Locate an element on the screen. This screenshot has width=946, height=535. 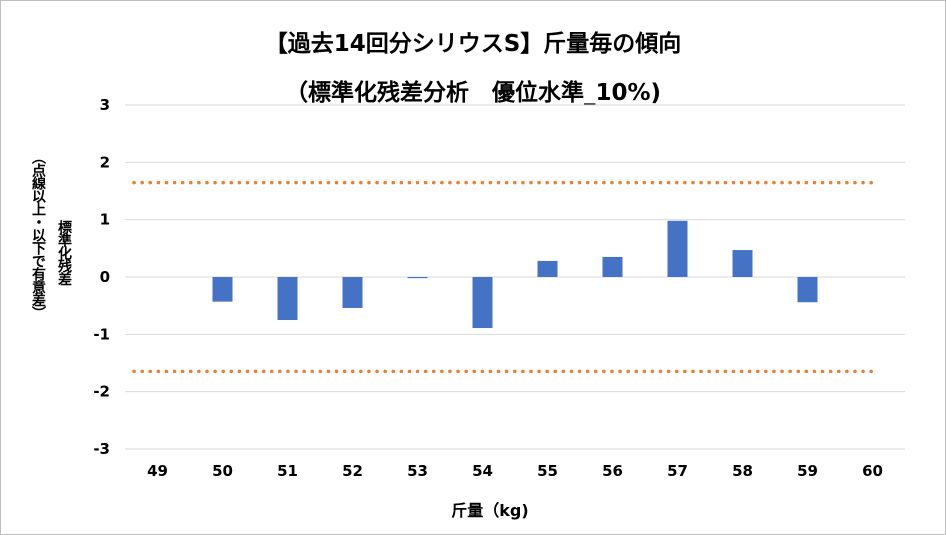
y-axis-label-line-1: 標準化残差 is located at coordinates (64, 252).